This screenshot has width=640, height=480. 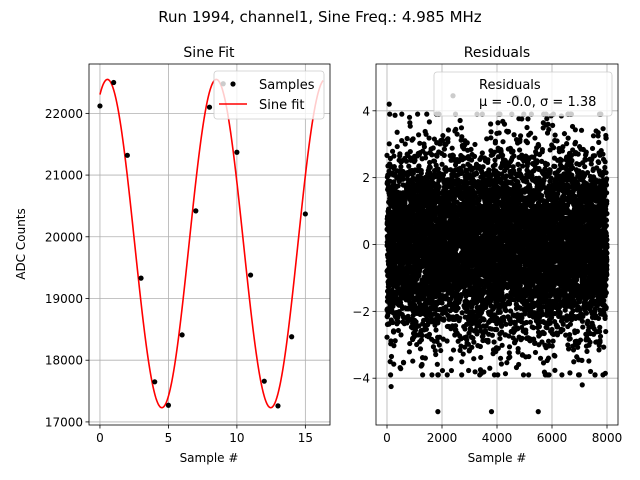 What do you see at coordinates (169, 438) in the screenshot?
I see `sine-fit-x-tick-label: 5` at bounding box center [169, 438].